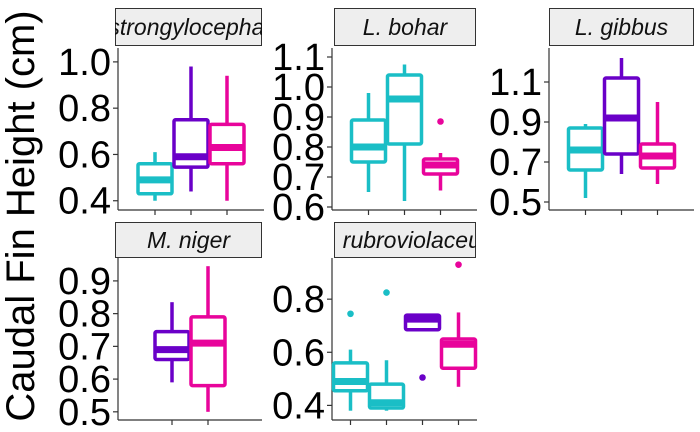 The height and width of the screenshot is (432, 700). I want to click on strip-label: L. bohar, so click(406, 27).